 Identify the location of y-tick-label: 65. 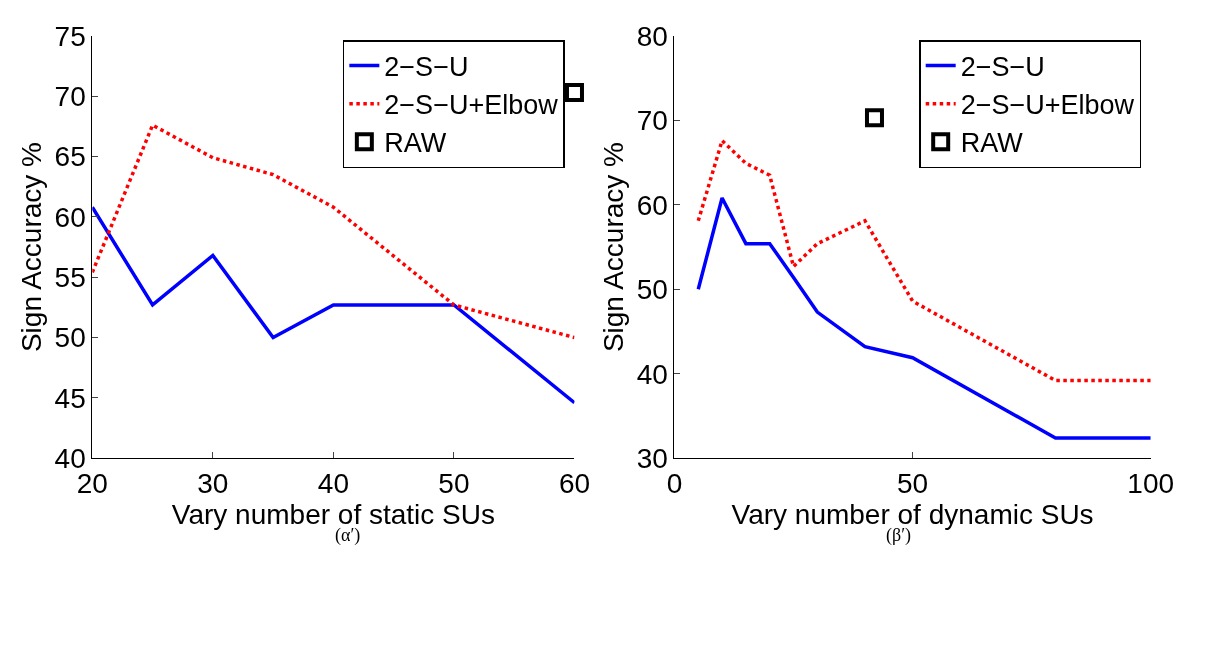
(70, 157).